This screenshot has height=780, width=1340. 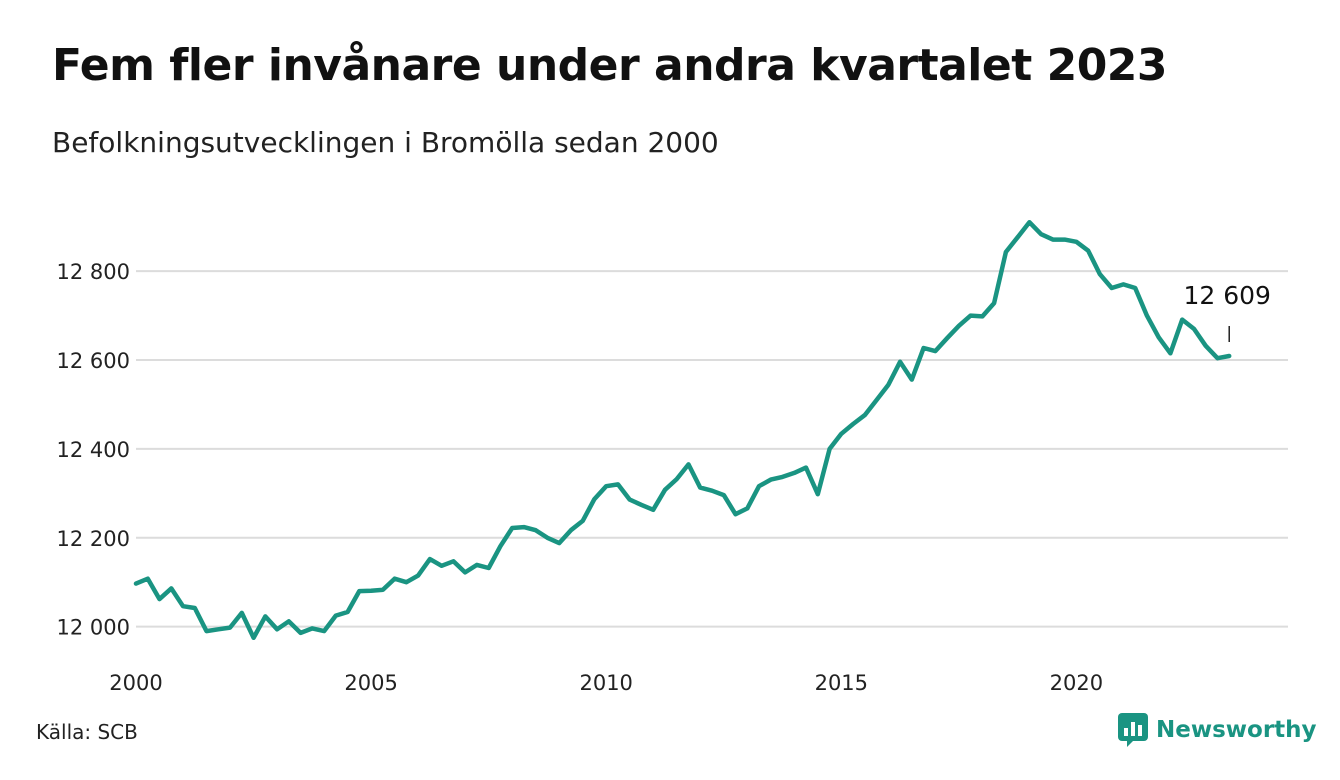 What do you see at coordinates (93, 628) in the screenshot?
I see `y-tick-label: 12 000` at bounding box center [93, 628].